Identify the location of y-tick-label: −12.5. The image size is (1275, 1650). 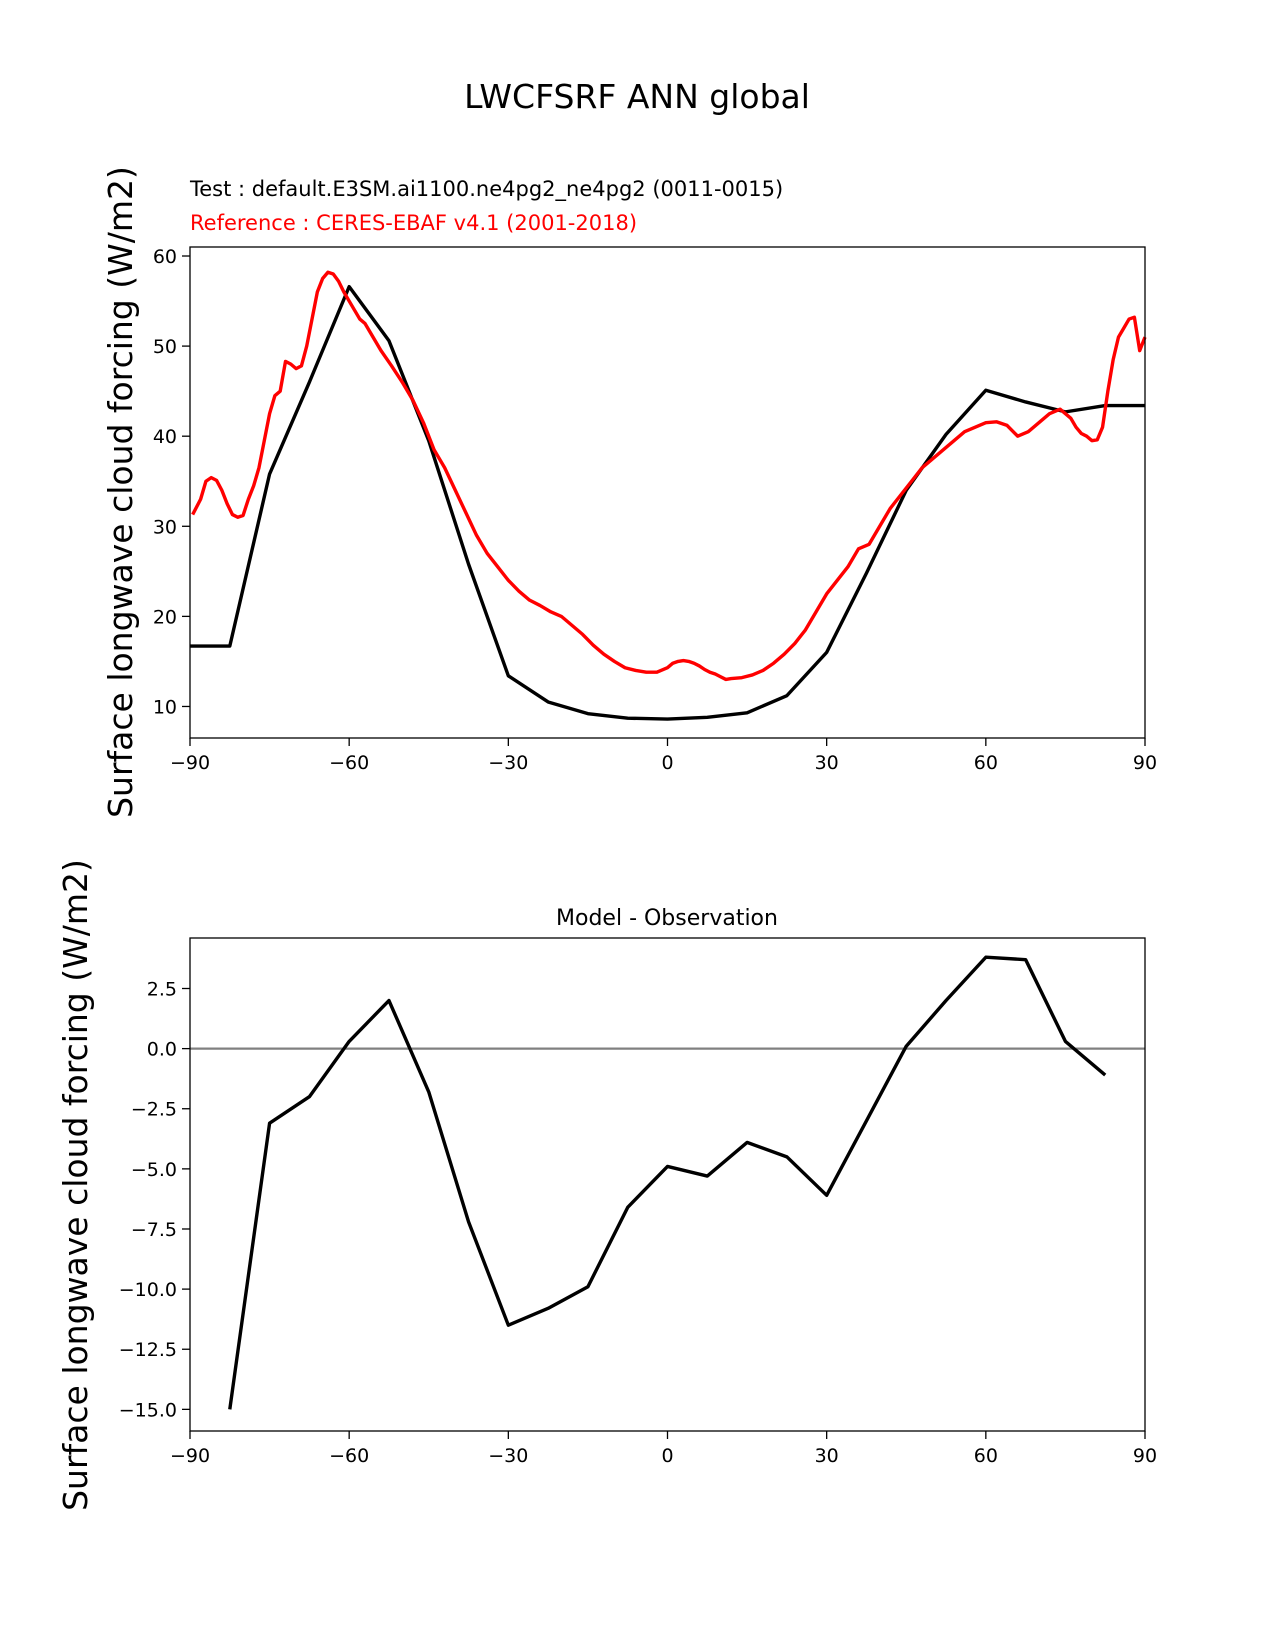
(148, 1350).